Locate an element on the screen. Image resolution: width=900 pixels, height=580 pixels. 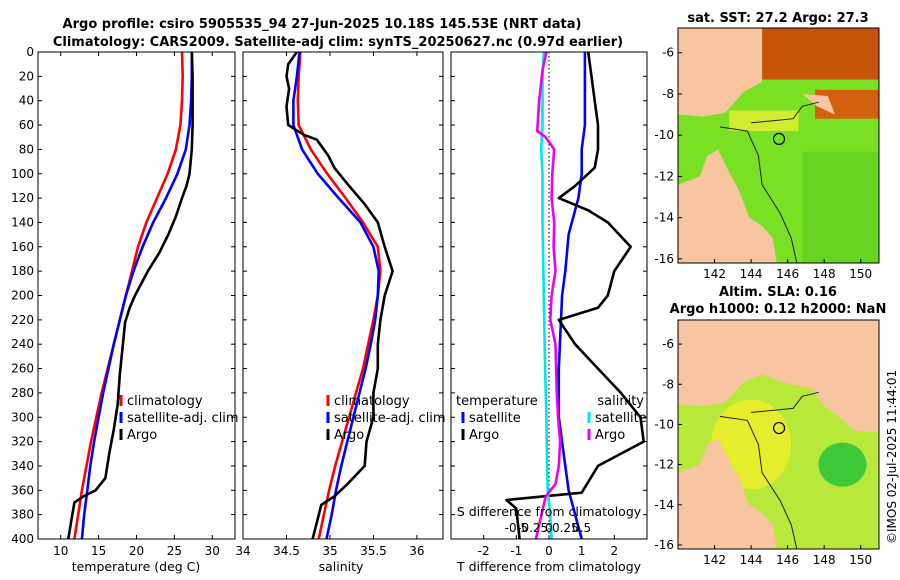
sst-map-land-cape-york is located at coordinates (727, 206).